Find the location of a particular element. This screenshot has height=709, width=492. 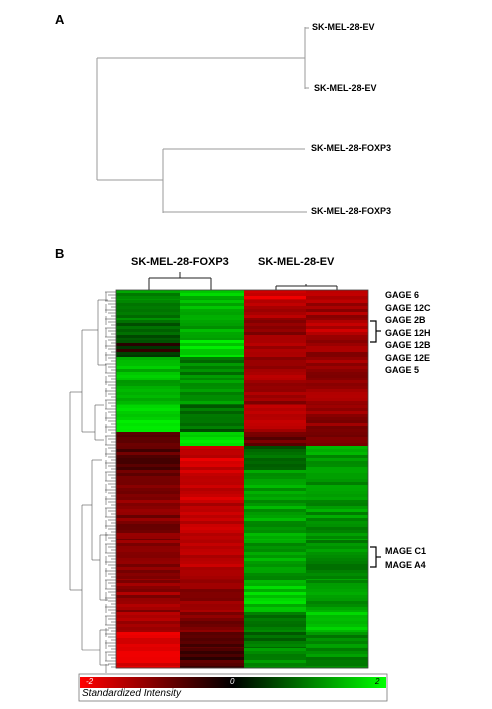

scale-max-label: 2 is located at coordinates (377, 681).